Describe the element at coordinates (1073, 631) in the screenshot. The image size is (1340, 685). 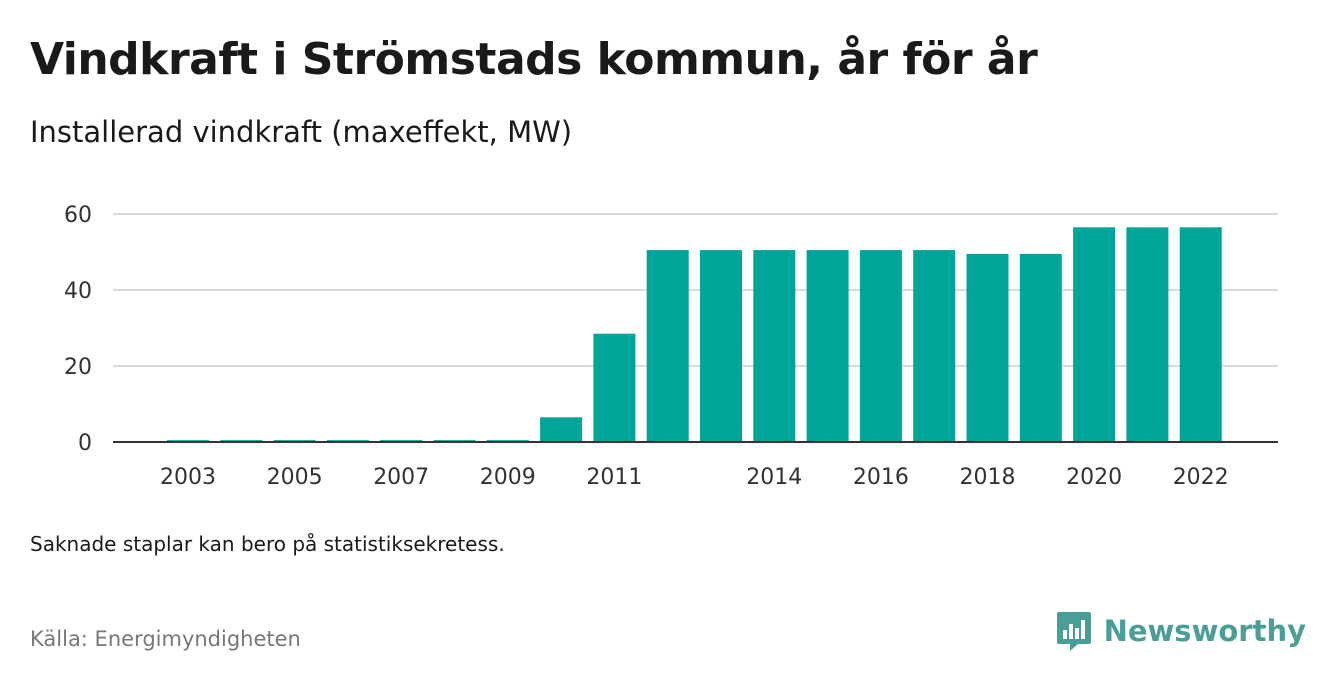
I see `newsworthy-logo-icon` at that location.